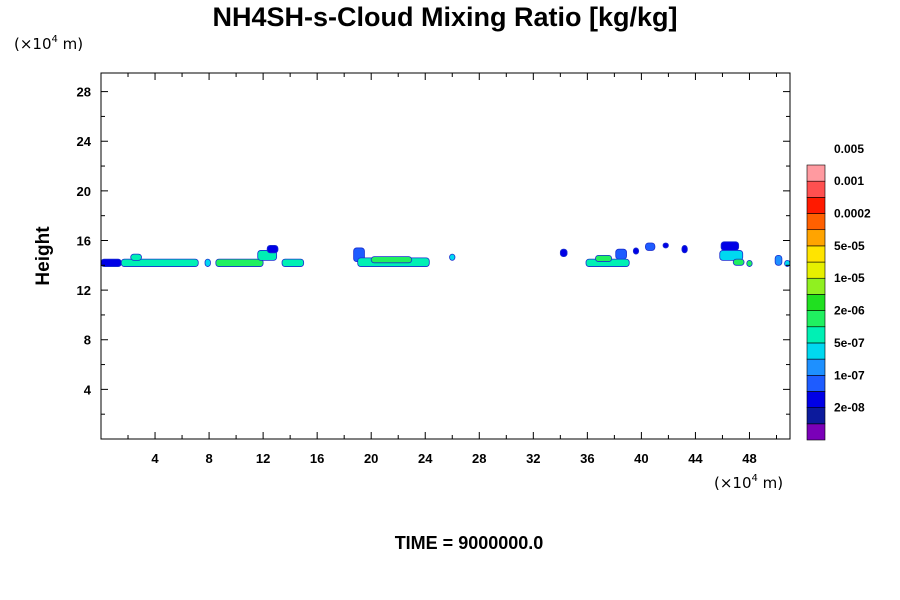 The width and height of the screenshot is (900, 600). Describe the element at coordinates (849, 408) in the screenshot. I see `colorbar-label: 2e-08` at that location.